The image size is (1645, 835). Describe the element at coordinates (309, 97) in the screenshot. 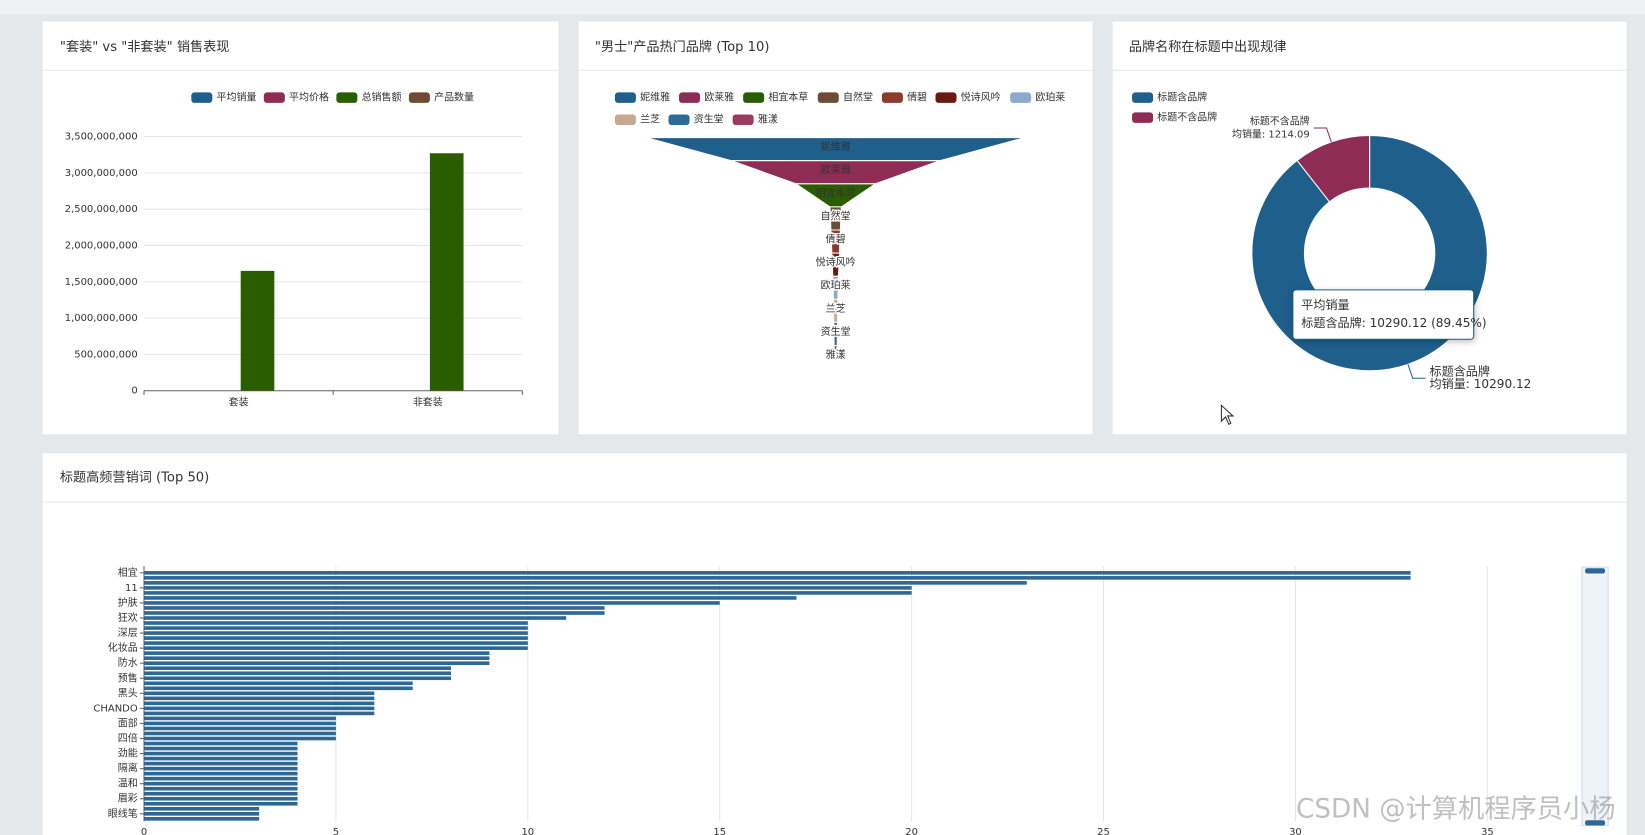

I see `legend-label: 平均价格` at that location.